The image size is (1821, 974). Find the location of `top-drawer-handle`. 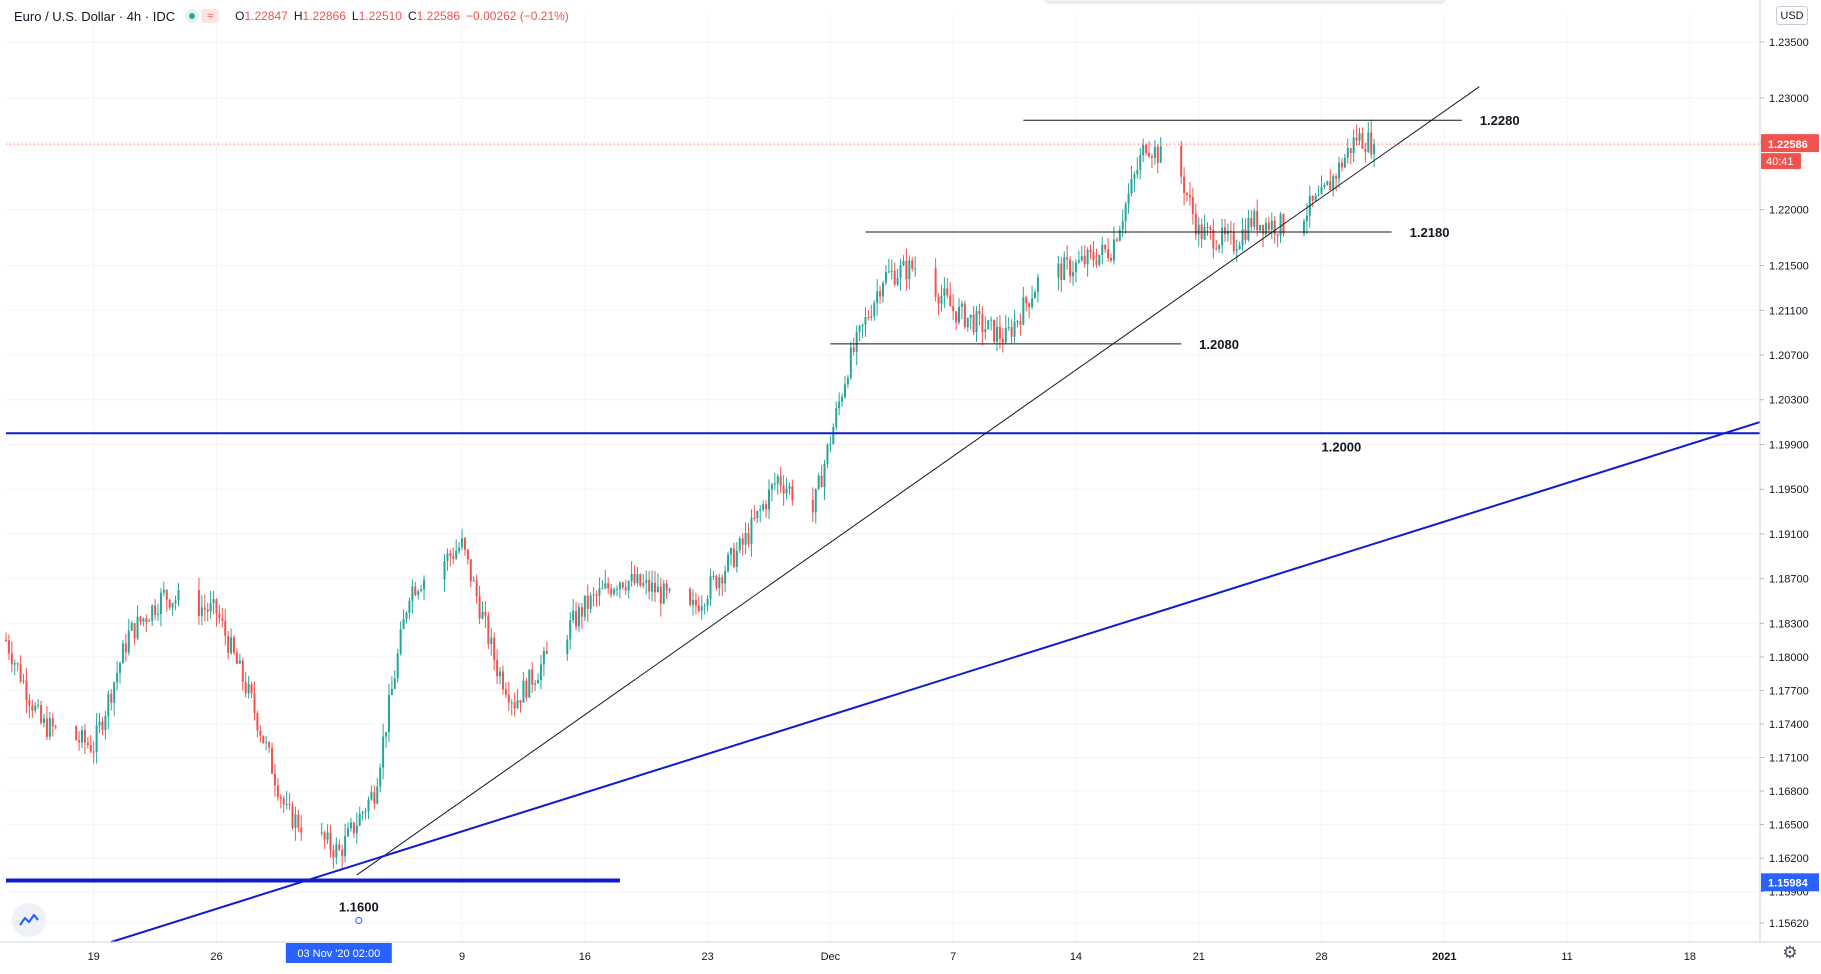

top-drawer-handle is located at coordinates (1245, 1).